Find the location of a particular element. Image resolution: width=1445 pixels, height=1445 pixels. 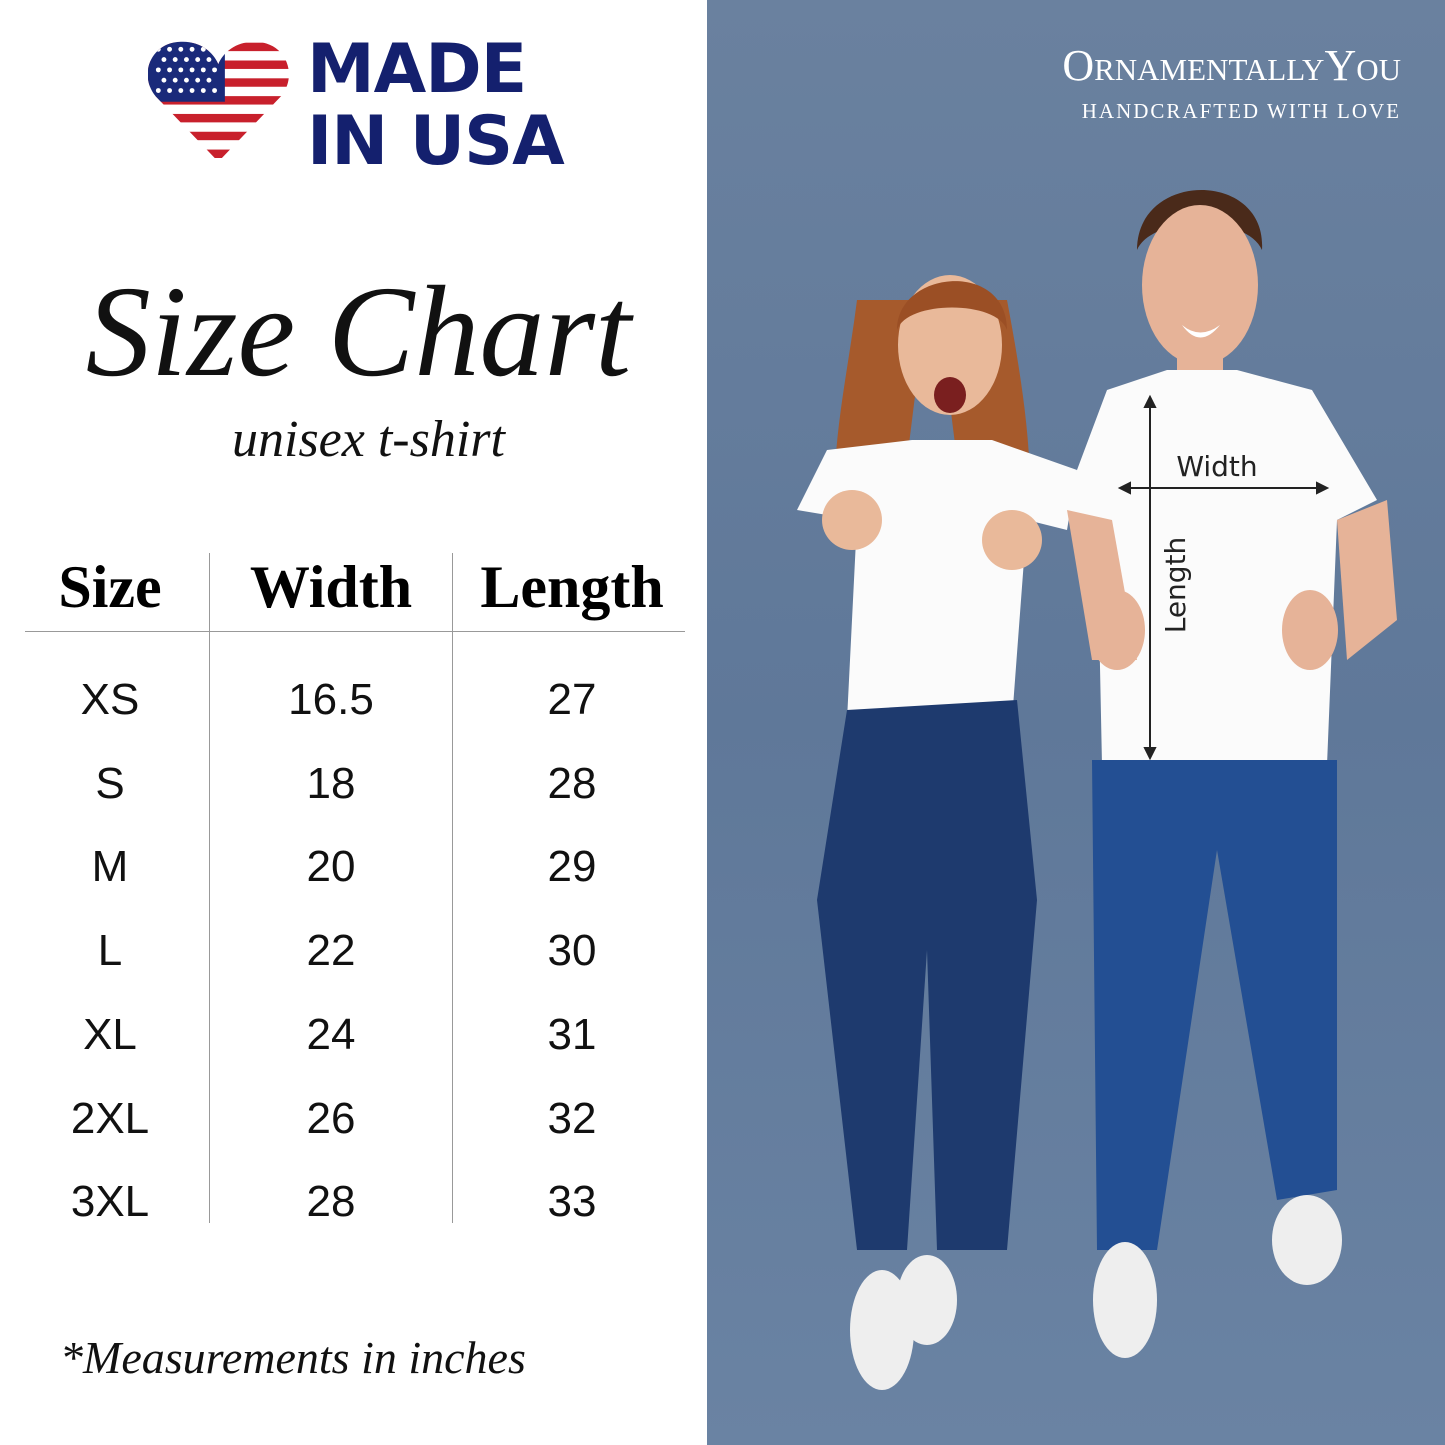

page-subtitle: unisex t-shirt is located at coordinates (368, 439).